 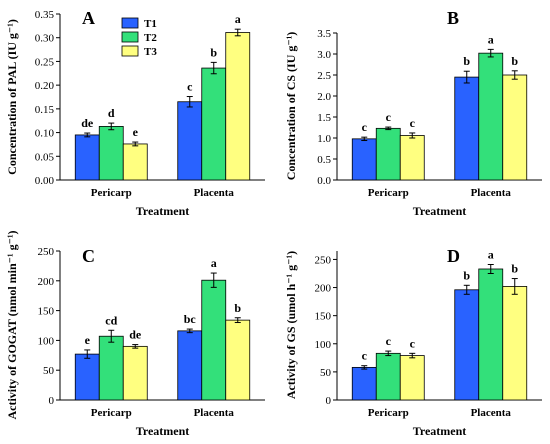 What do you see at coordinates (324, 34) in the screenshot?
I see `y-tick-label: 3.5` at bounding box center [324, 34].